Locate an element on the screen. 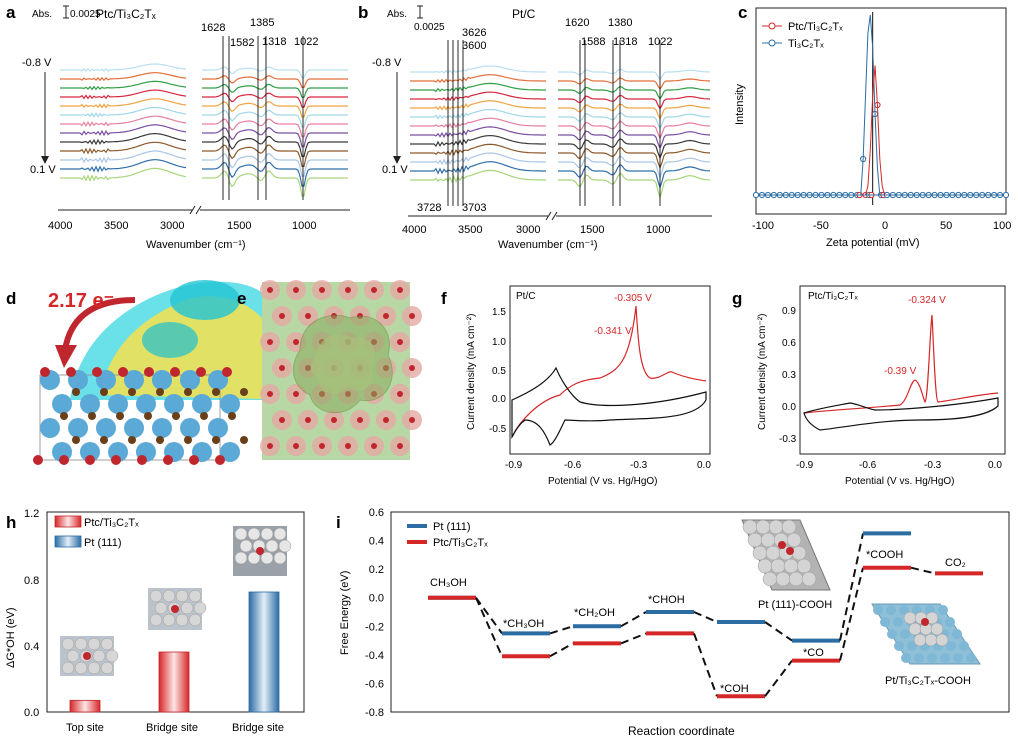 Image resolution: width=1018 pixels, height=739 pixels. cv-forward-f is located at coordinates (609, 371).